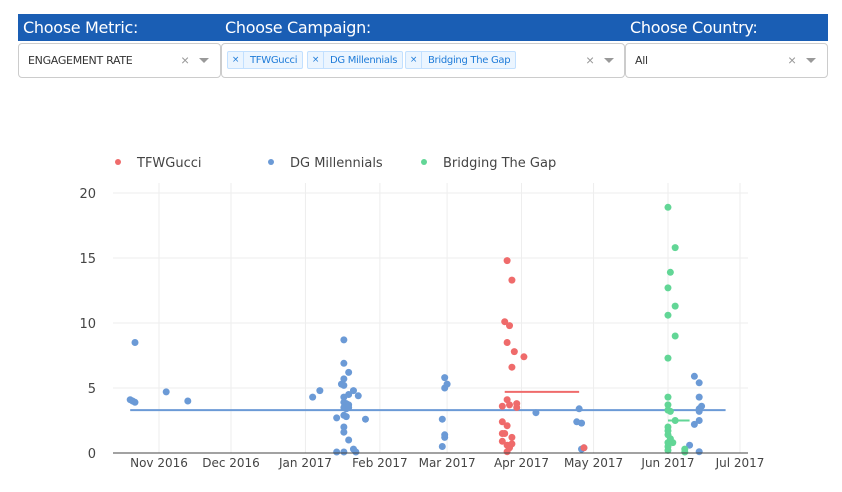 The width and height of the screenshot is (842, 492). I want to click on chart-legend: TFWGucci DG Millennials Bridging The Gap, so click(335, 163).